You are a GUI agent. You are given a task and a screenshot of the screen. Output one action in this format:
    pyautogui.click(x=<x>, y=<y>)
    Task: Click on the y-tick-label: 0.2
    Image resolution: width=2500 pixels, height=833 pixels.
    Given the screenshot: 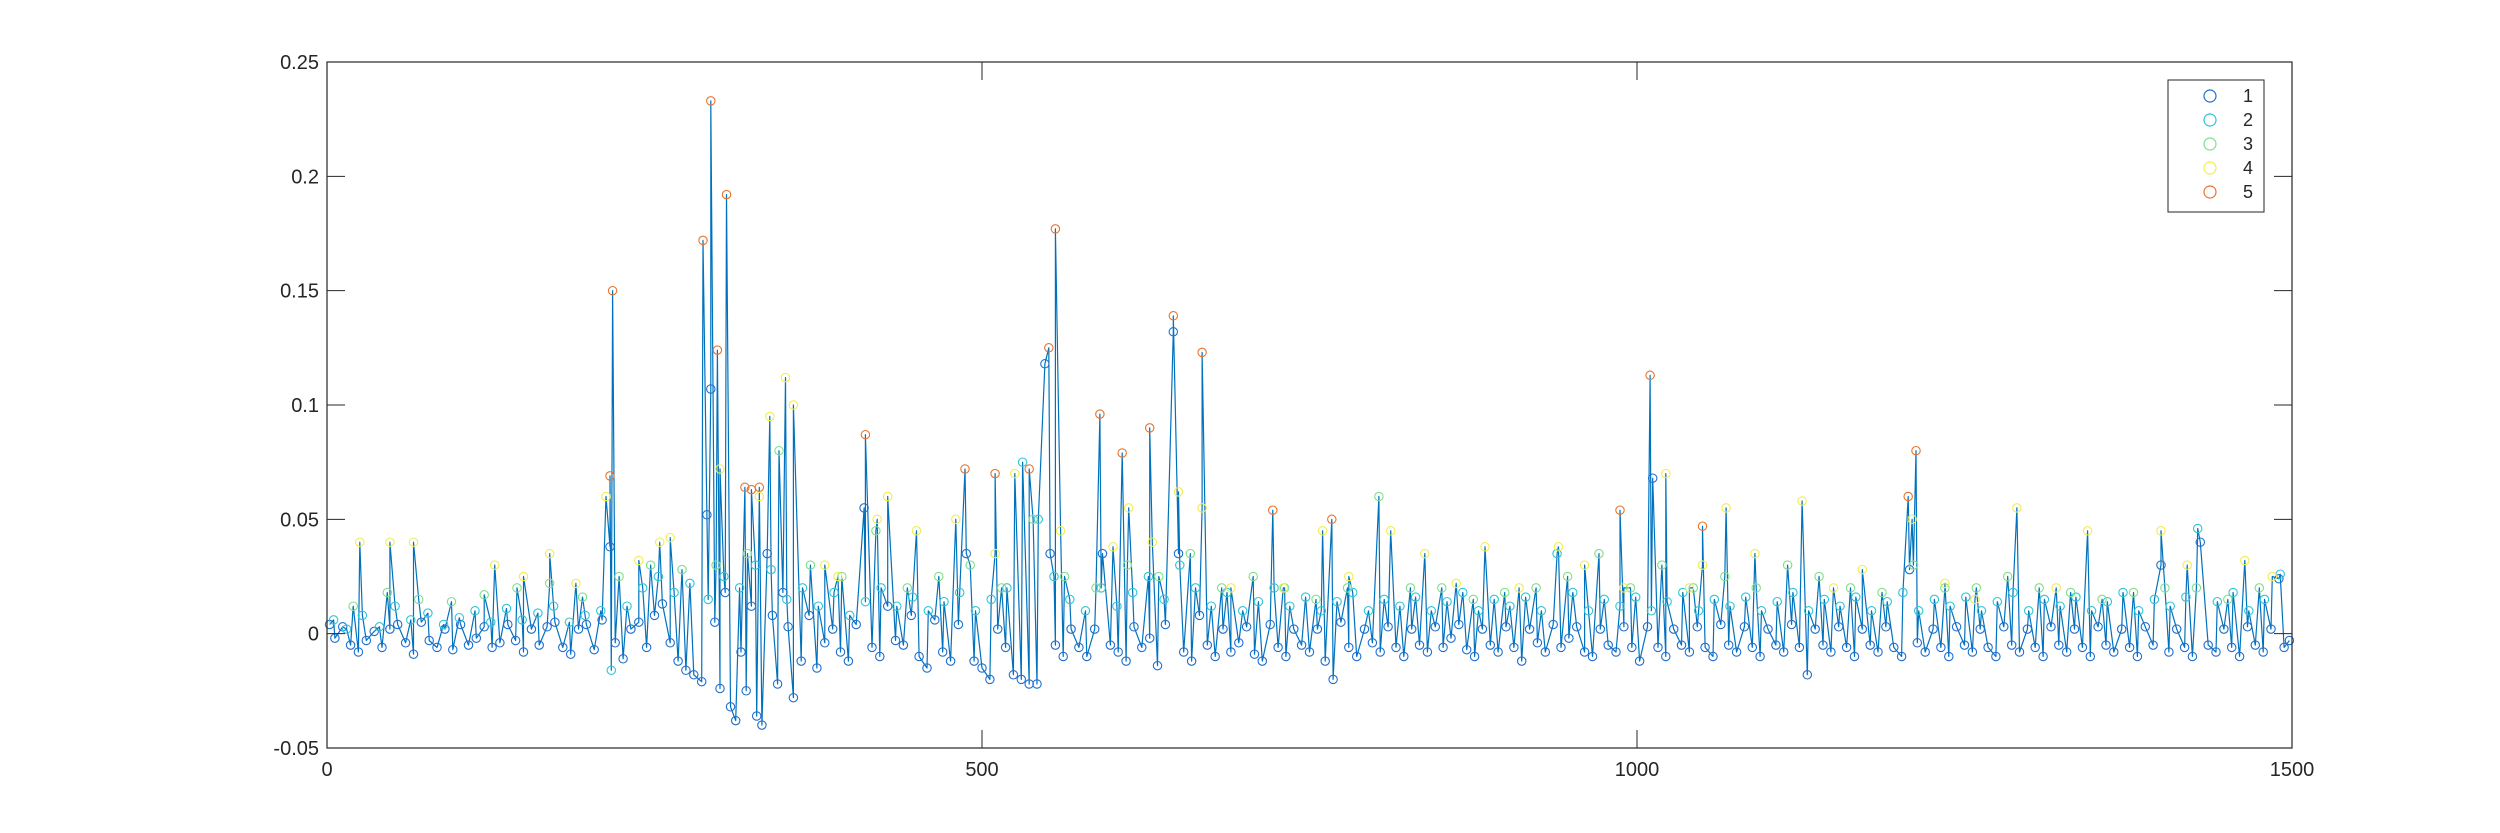 What is the action you would take?
    pyautogui.click(x=305, y=177)
    